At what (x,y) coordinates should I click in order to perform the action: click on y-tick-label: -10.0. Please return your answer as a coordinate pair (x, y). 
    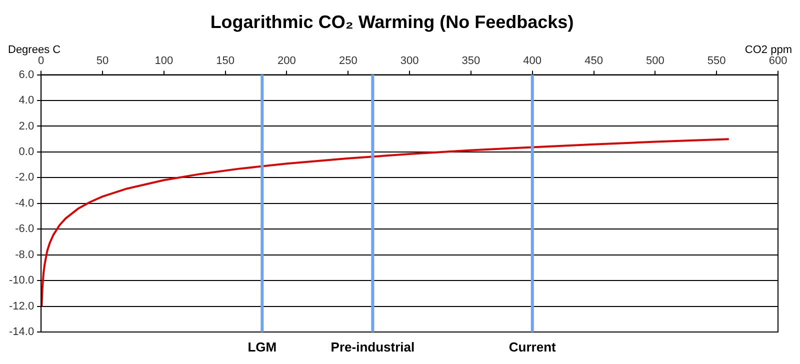
    Looking at the image, I should click on (21, 280).